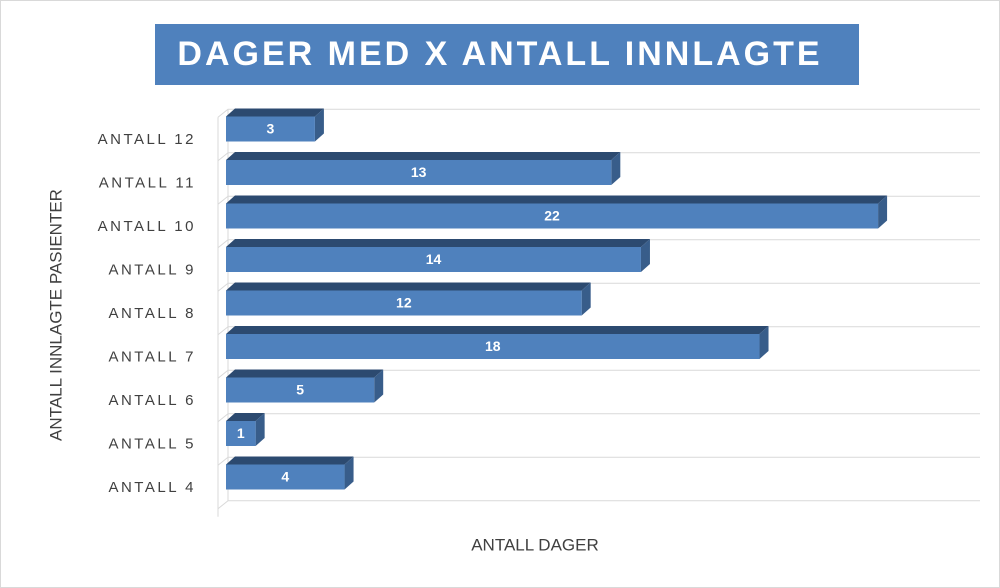  I want to click on y-tick-label: ANTALL 5, so click(152, 443).